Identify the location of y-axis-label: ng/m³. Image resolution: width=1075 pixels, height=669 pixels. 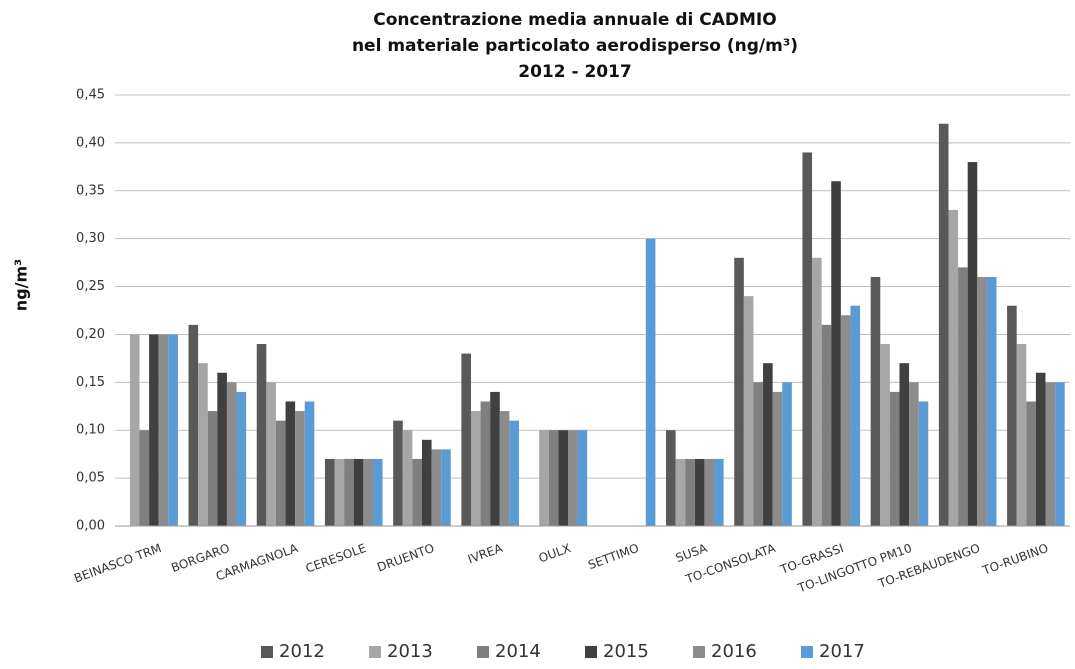
(21, 285).